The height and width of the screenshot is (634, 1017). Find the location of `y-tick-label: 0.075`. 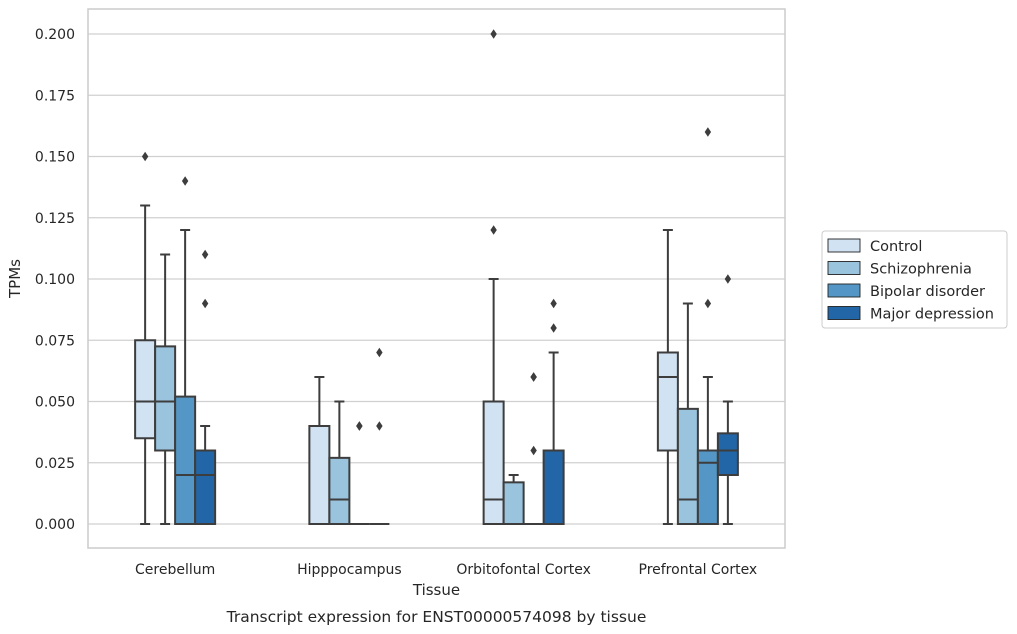

y-tick-label: 0.075 is located at coordinates (55, 341).